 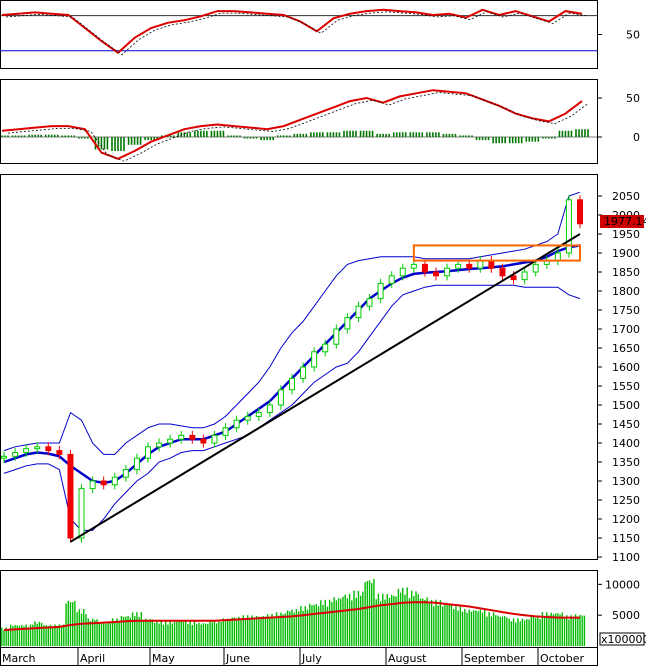 I want to click on month-label: April, so click(x=92, y=658).